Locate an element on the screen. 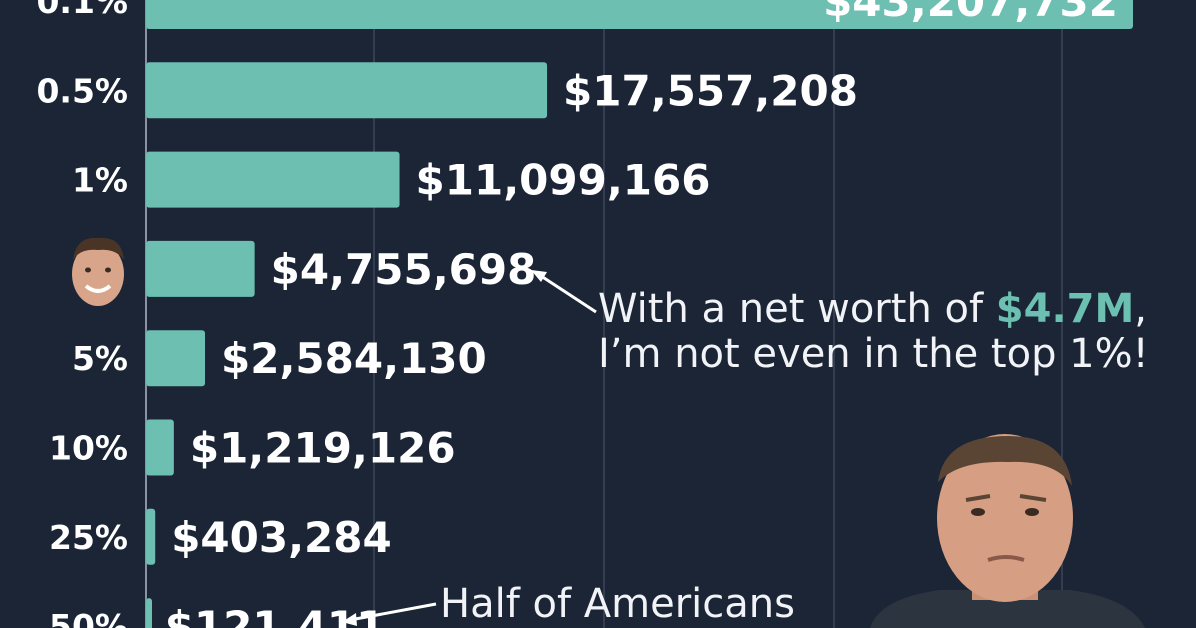  bar-50% is located at coordinates (149, 613).